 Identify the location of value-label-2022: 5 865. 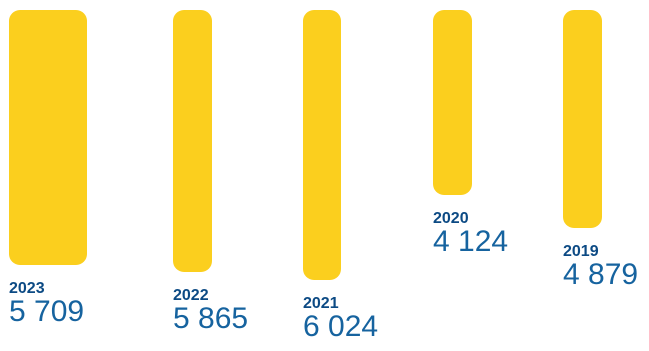
(211, 318).